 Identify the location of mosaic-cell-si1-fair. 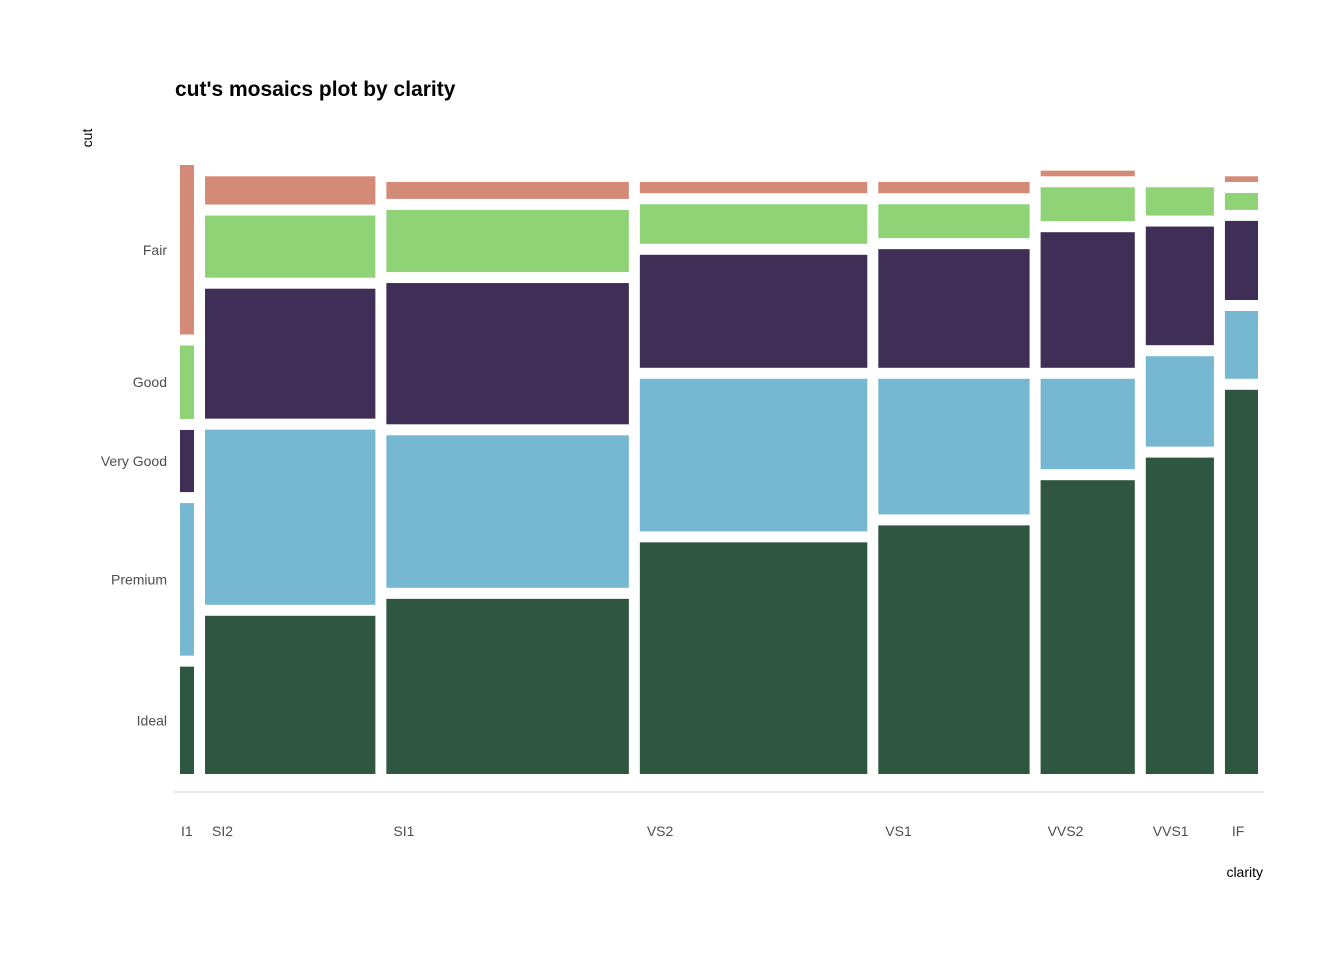
(507, 190).